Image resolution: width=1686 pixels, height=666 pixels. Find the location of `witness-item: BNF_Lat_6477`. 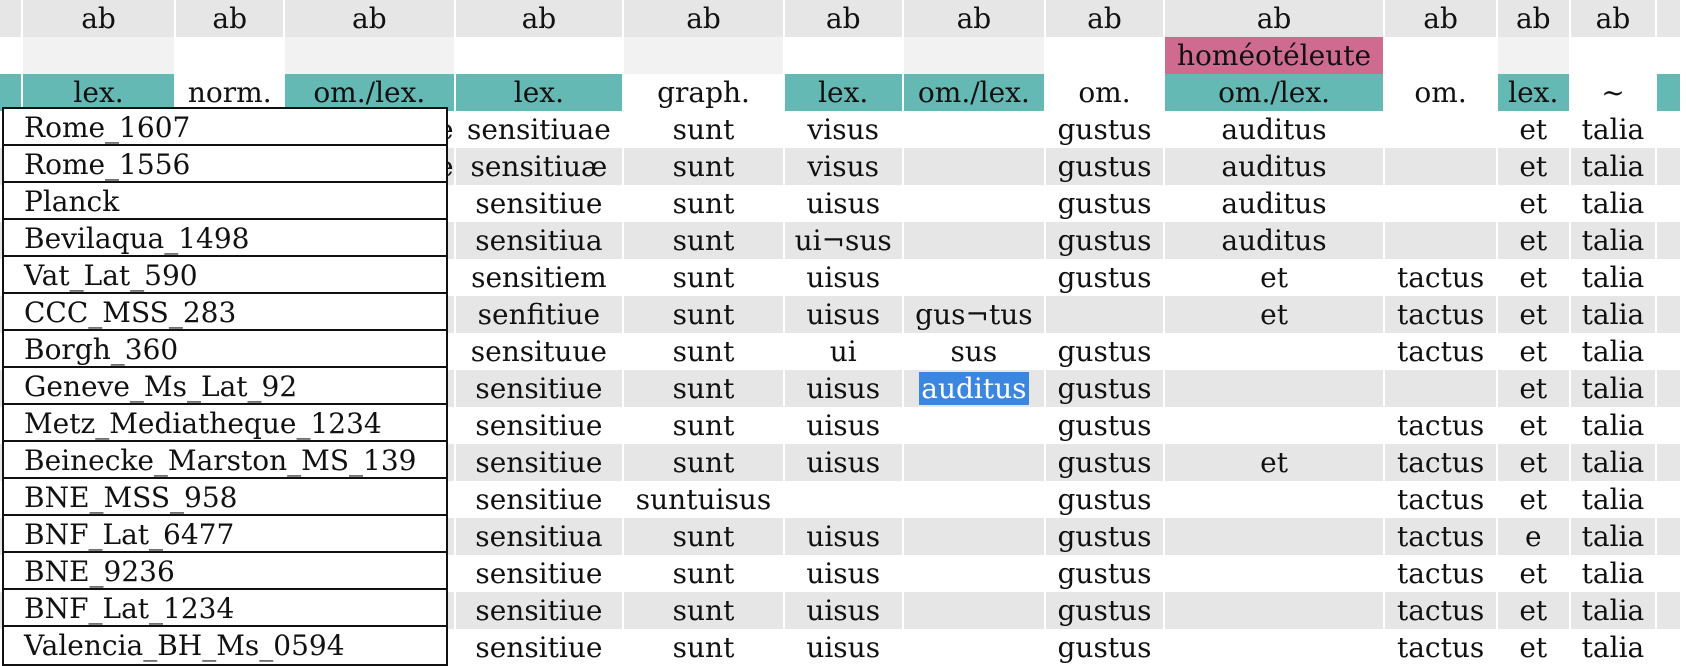

witness-item: BNF_Lat_6477 is located at coordinates (225, 534).